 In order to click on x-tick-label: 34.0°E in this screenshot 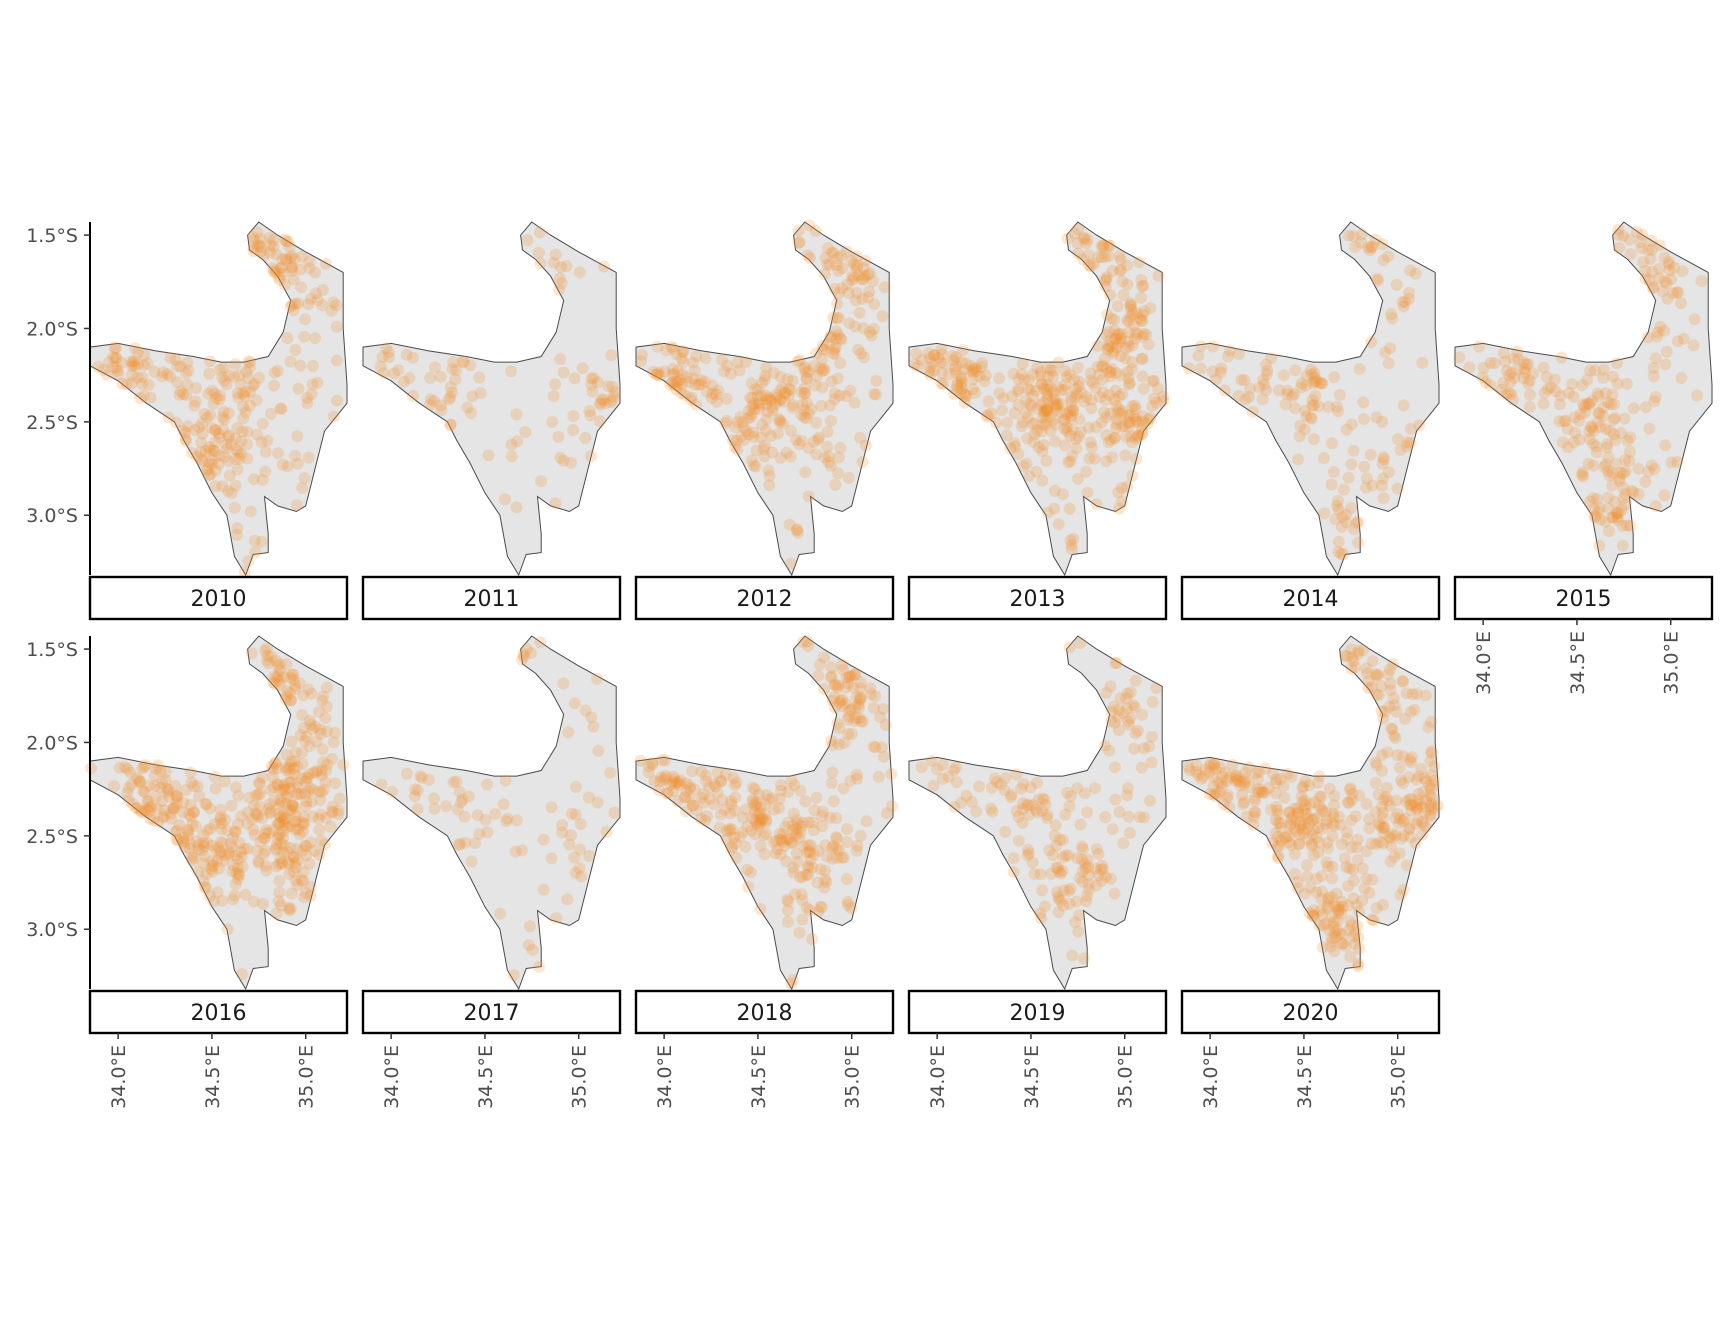, I will do `click(392, 1077)`.